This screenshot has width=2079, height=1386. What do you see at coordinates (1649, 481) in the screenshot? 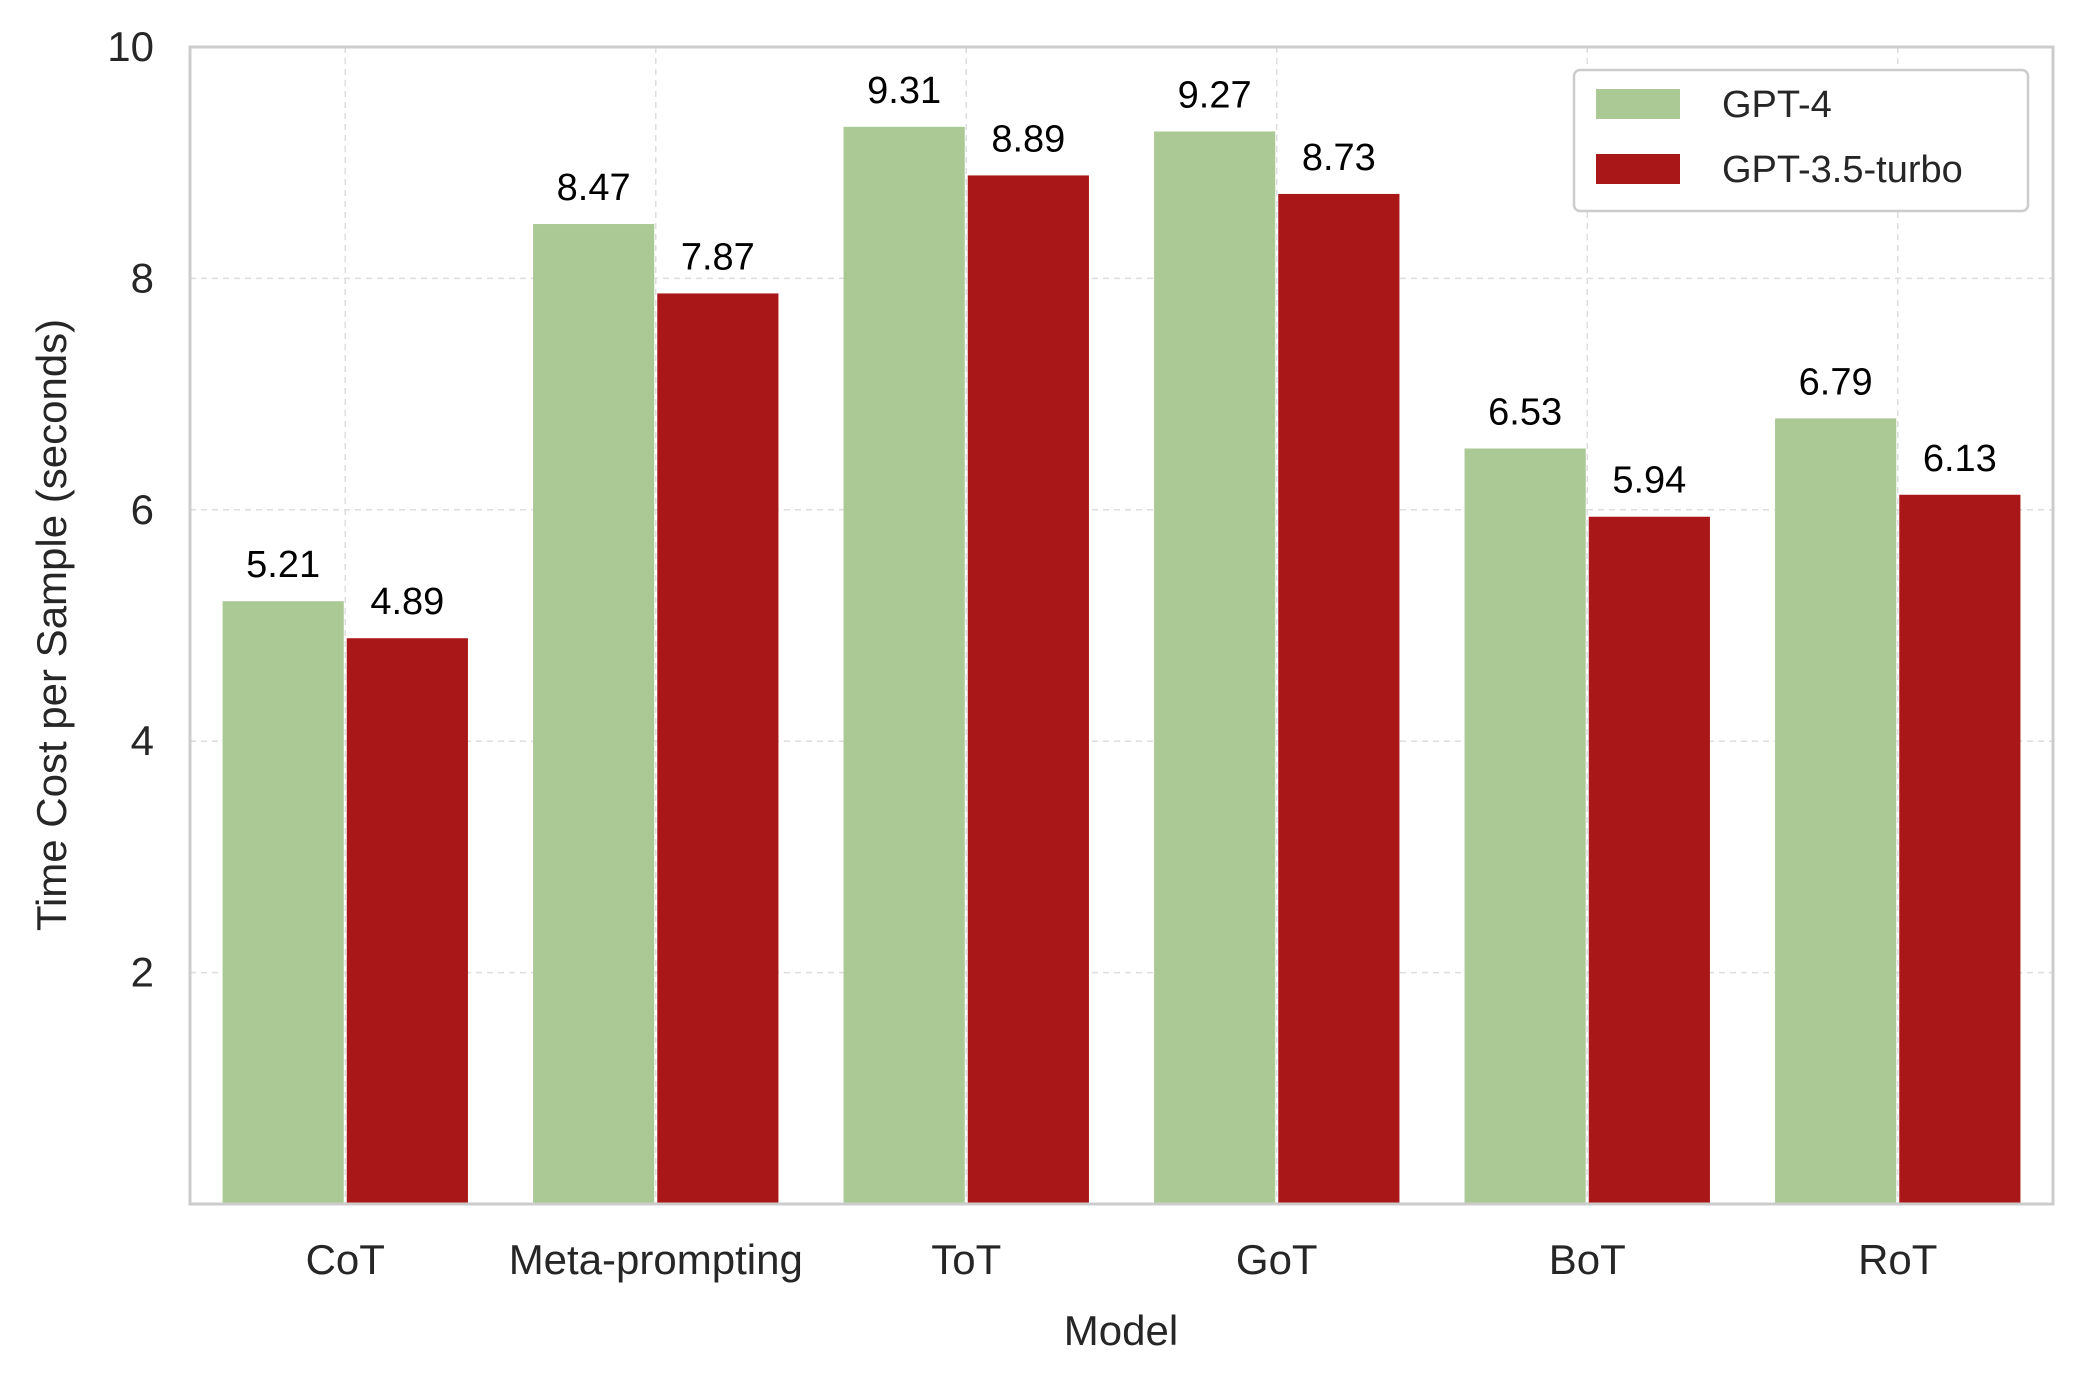
I see `bar-value-label: 5.94` at bounding box center [1649, 481].